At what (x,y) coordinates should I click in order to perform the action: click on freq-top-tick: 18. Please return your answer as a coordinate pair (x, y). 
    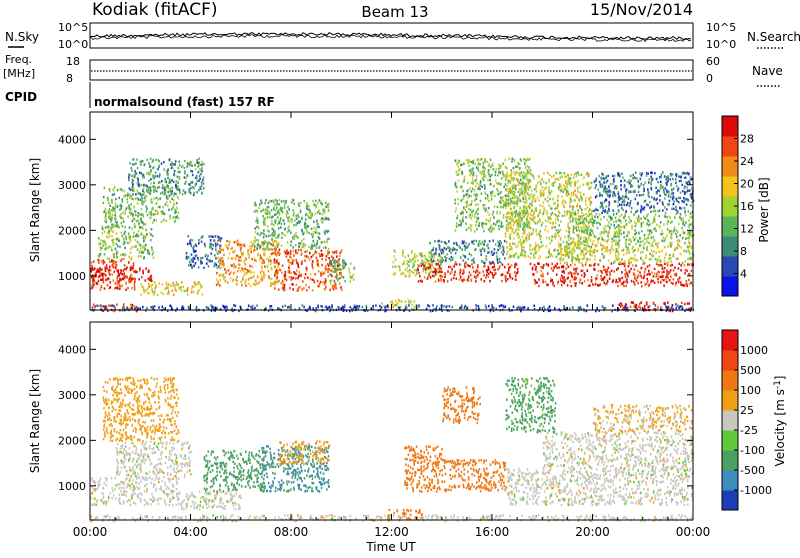
    Looking at the image, I should click on (73, 61).